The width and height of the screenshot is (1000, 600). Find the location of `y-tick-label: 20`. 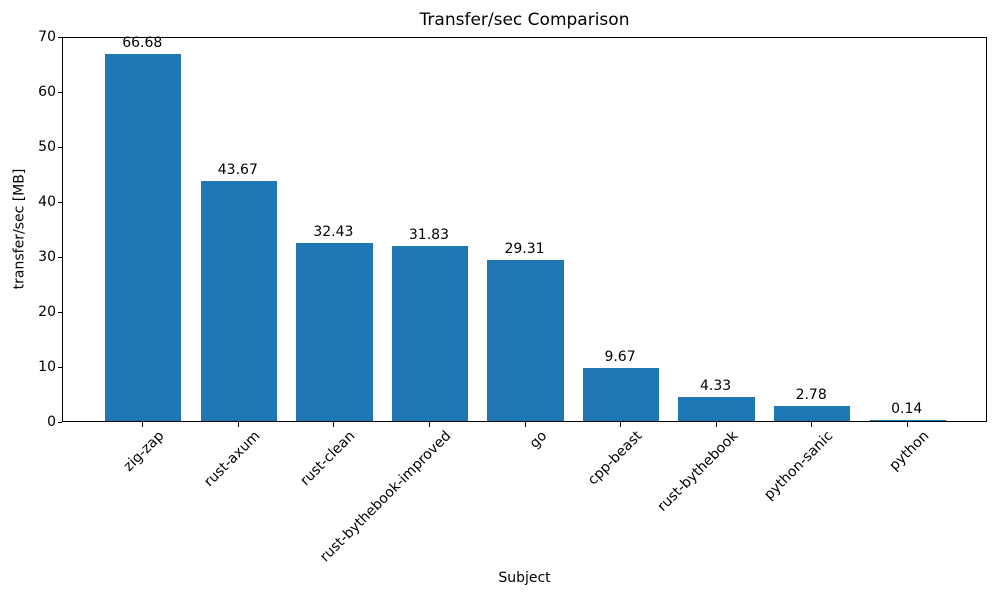

y-tick-label: 20 is located at coordinates (47, 312).